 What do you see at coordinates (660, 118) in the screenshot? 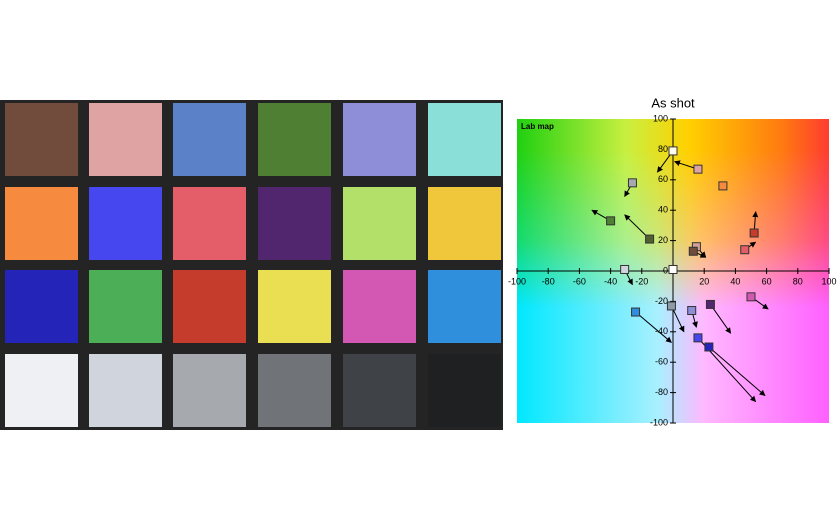
I see `y-tick-label: 100` at bounding box center [660, 118].